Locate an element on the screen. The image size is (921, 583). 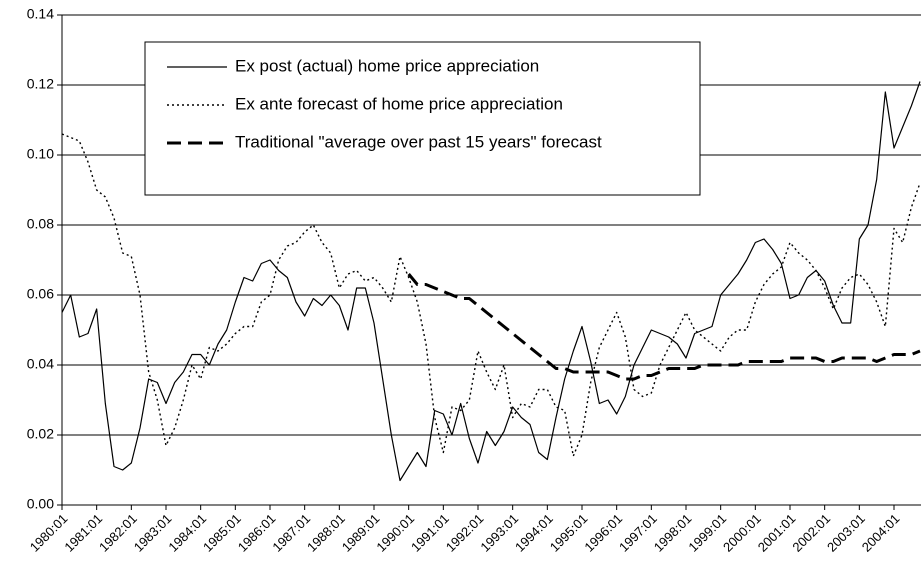
x-tick-label: 1983:01 is located at coordinates (153, 533).